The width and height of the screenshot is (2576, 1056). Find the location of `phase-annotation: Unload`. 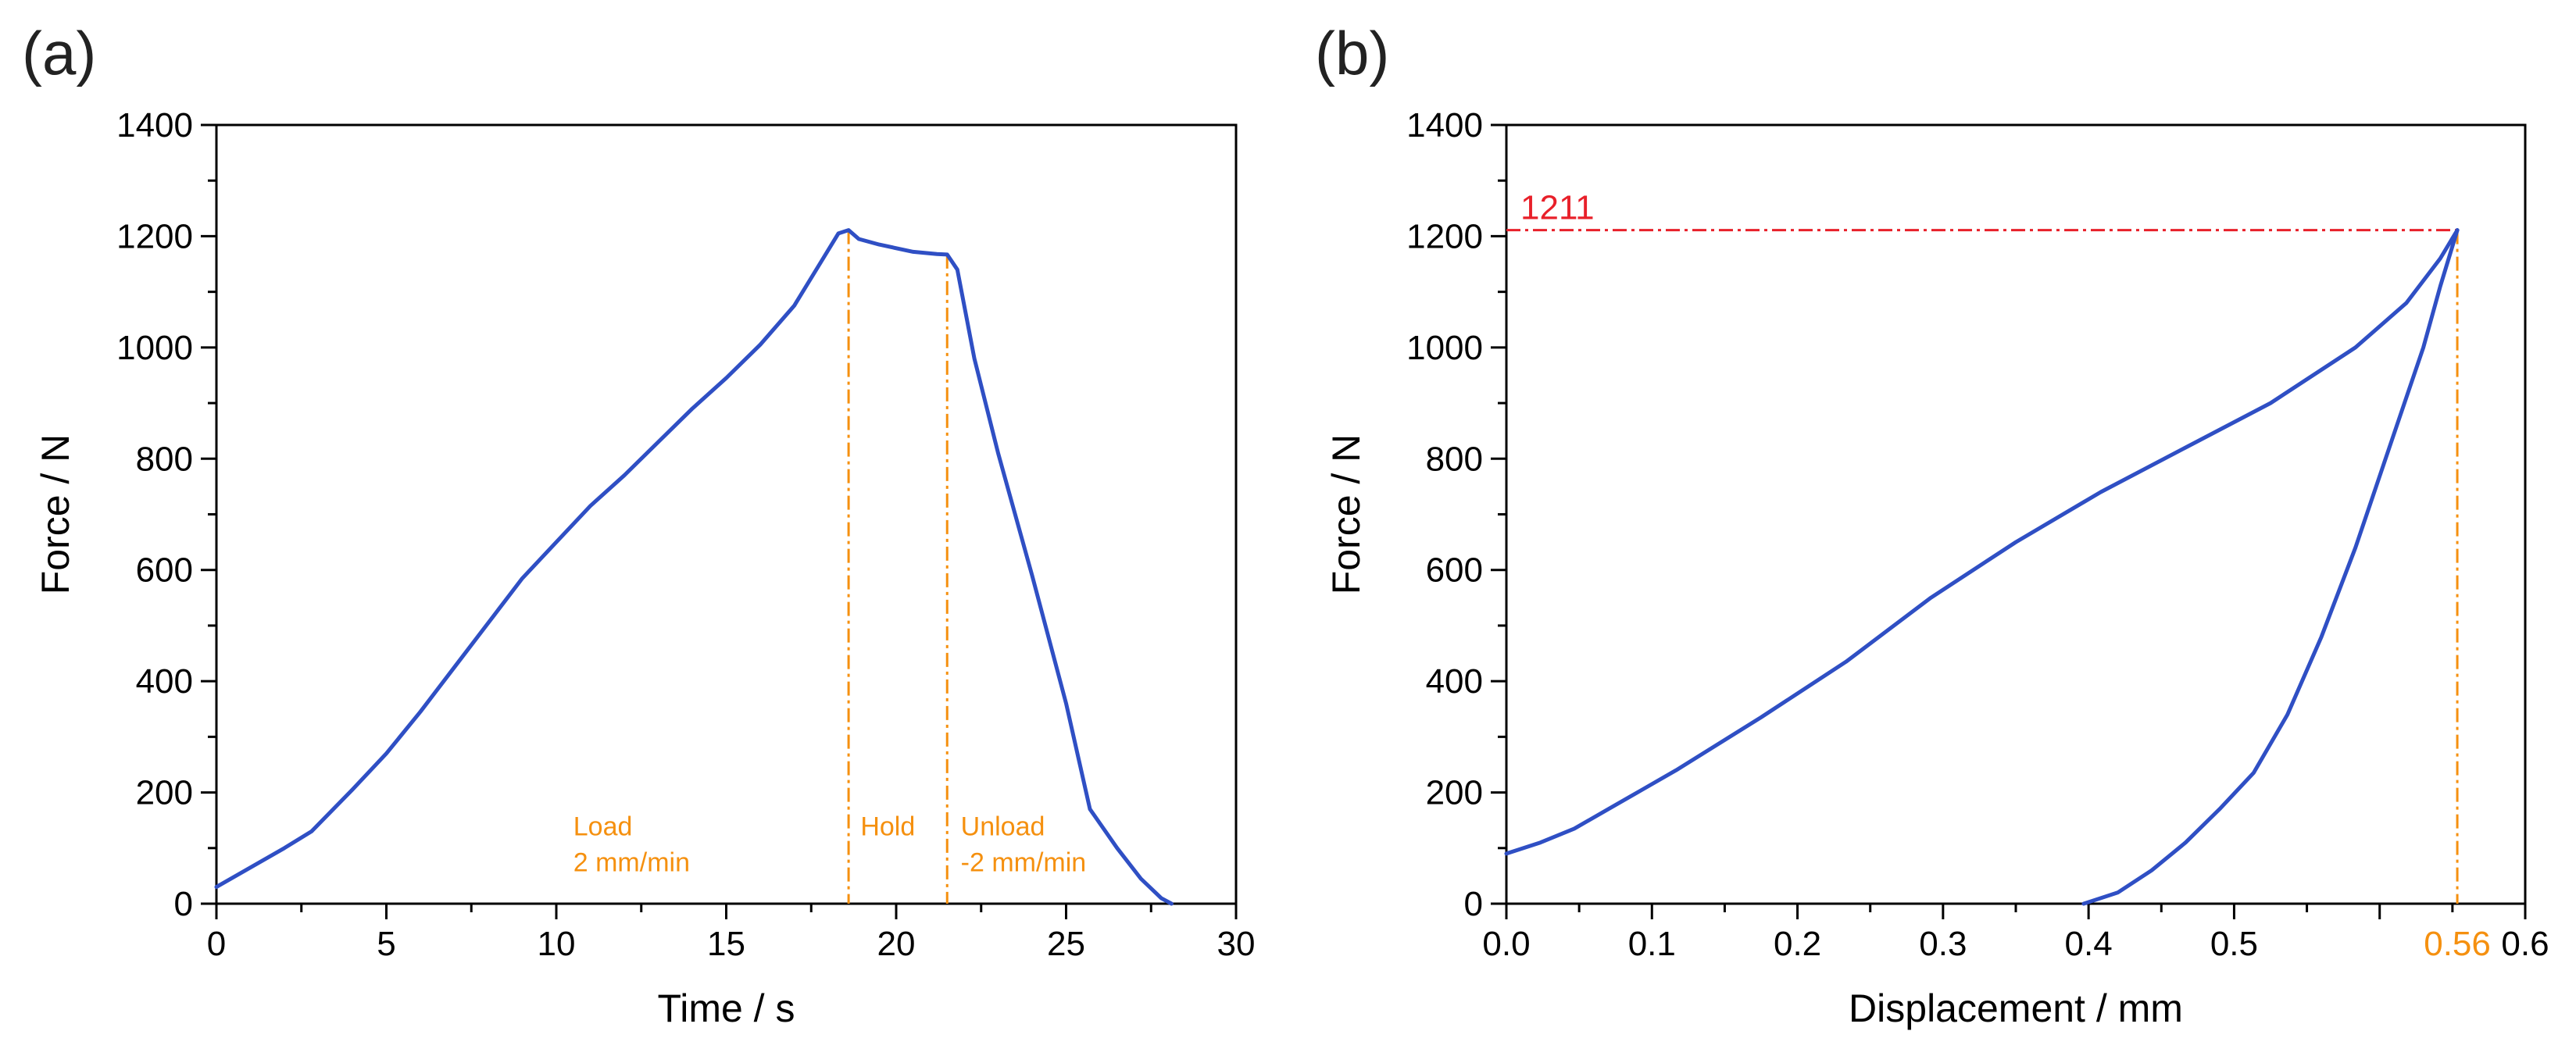

phase-annotation: Unload is located at coordinates (1003, 826).